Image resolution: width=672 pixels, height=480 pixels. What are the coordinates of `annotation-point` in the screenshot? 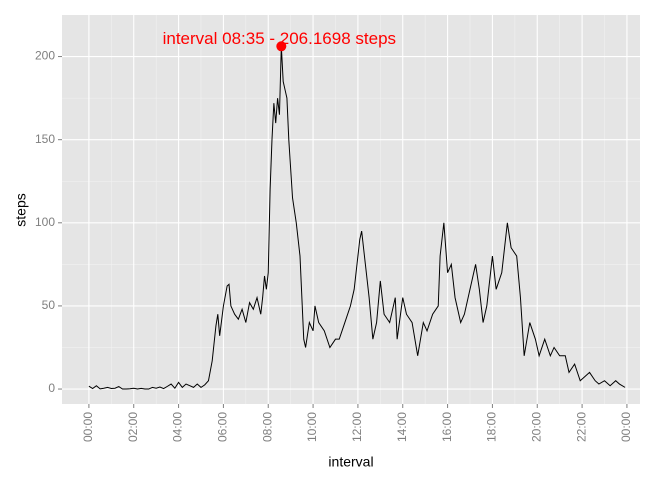 It's located at (281, 46).